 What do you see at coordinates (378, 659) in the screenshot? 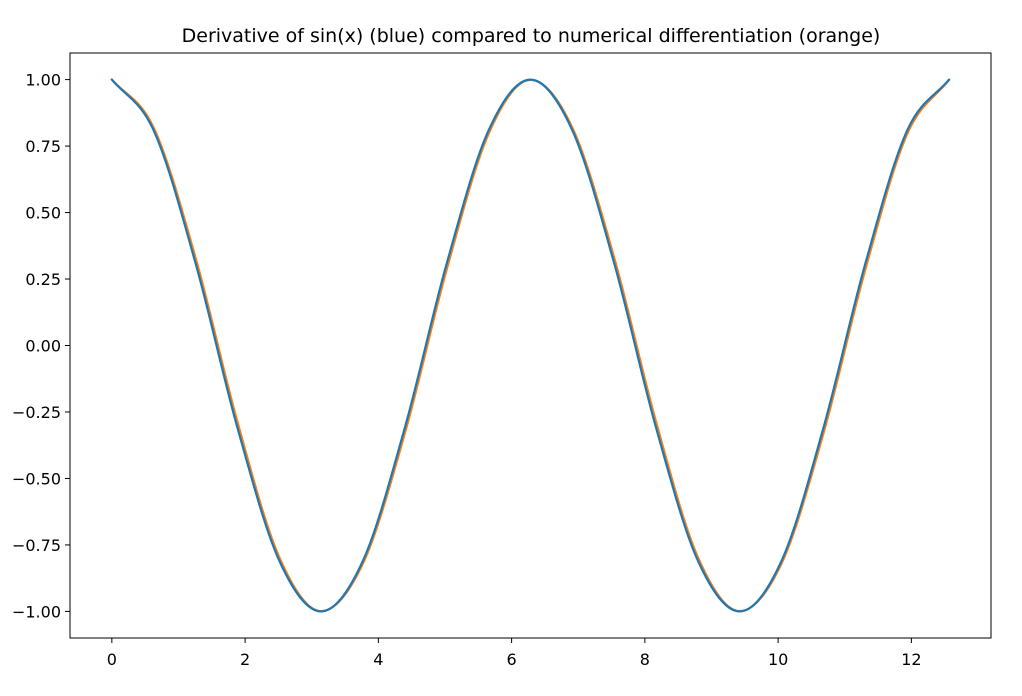
I see `x-tick-label: 4` at bounding box center [378, 659].